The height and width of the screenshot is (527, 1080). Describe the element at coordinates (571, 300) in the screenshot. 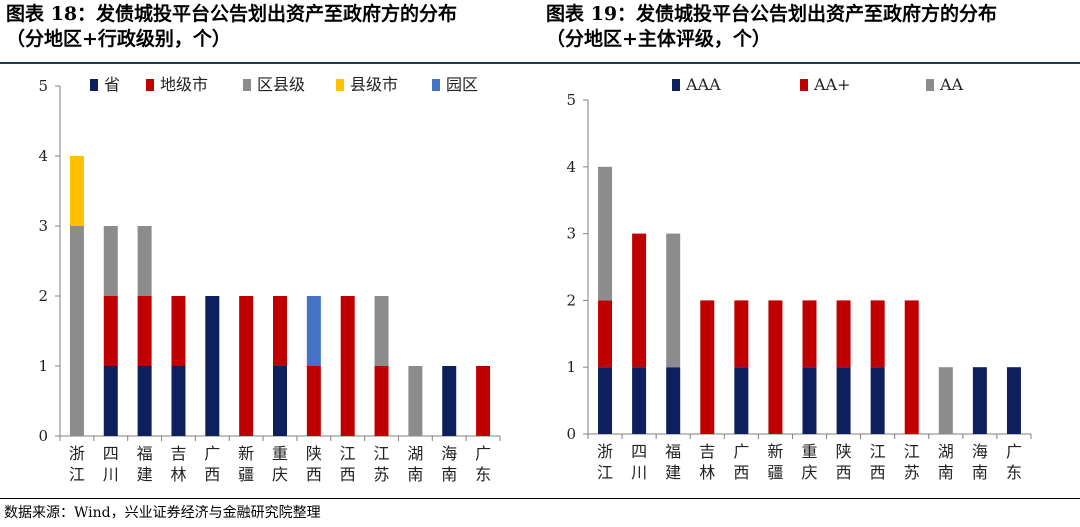

I see `y-tick-label: 2` at that location.